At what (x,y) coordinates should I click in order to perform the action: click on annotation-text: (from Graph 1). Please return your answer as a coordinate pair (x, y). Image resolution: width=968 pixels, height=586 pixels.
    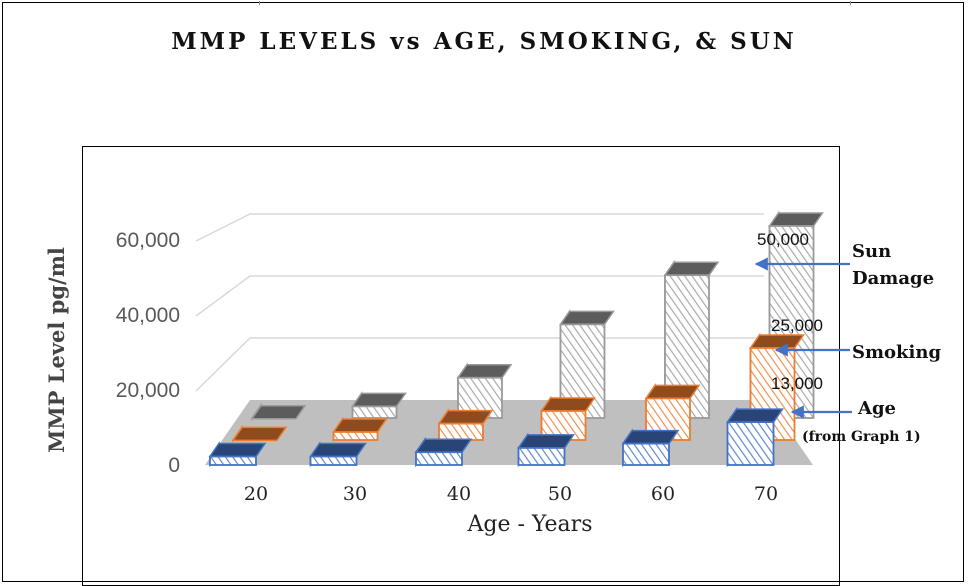
    Looking at the image, I should click on (861, 437).